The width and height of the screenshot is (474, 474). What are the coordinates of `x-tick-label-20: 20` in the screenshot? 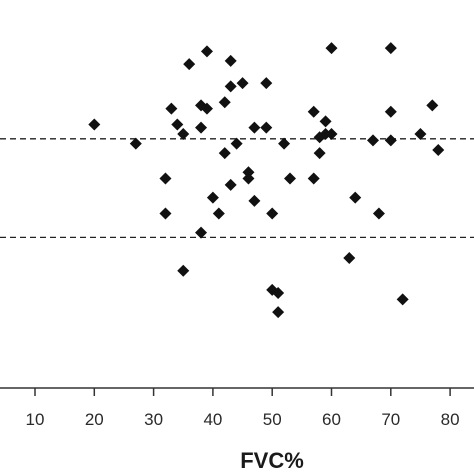 It's located at (94, 419).